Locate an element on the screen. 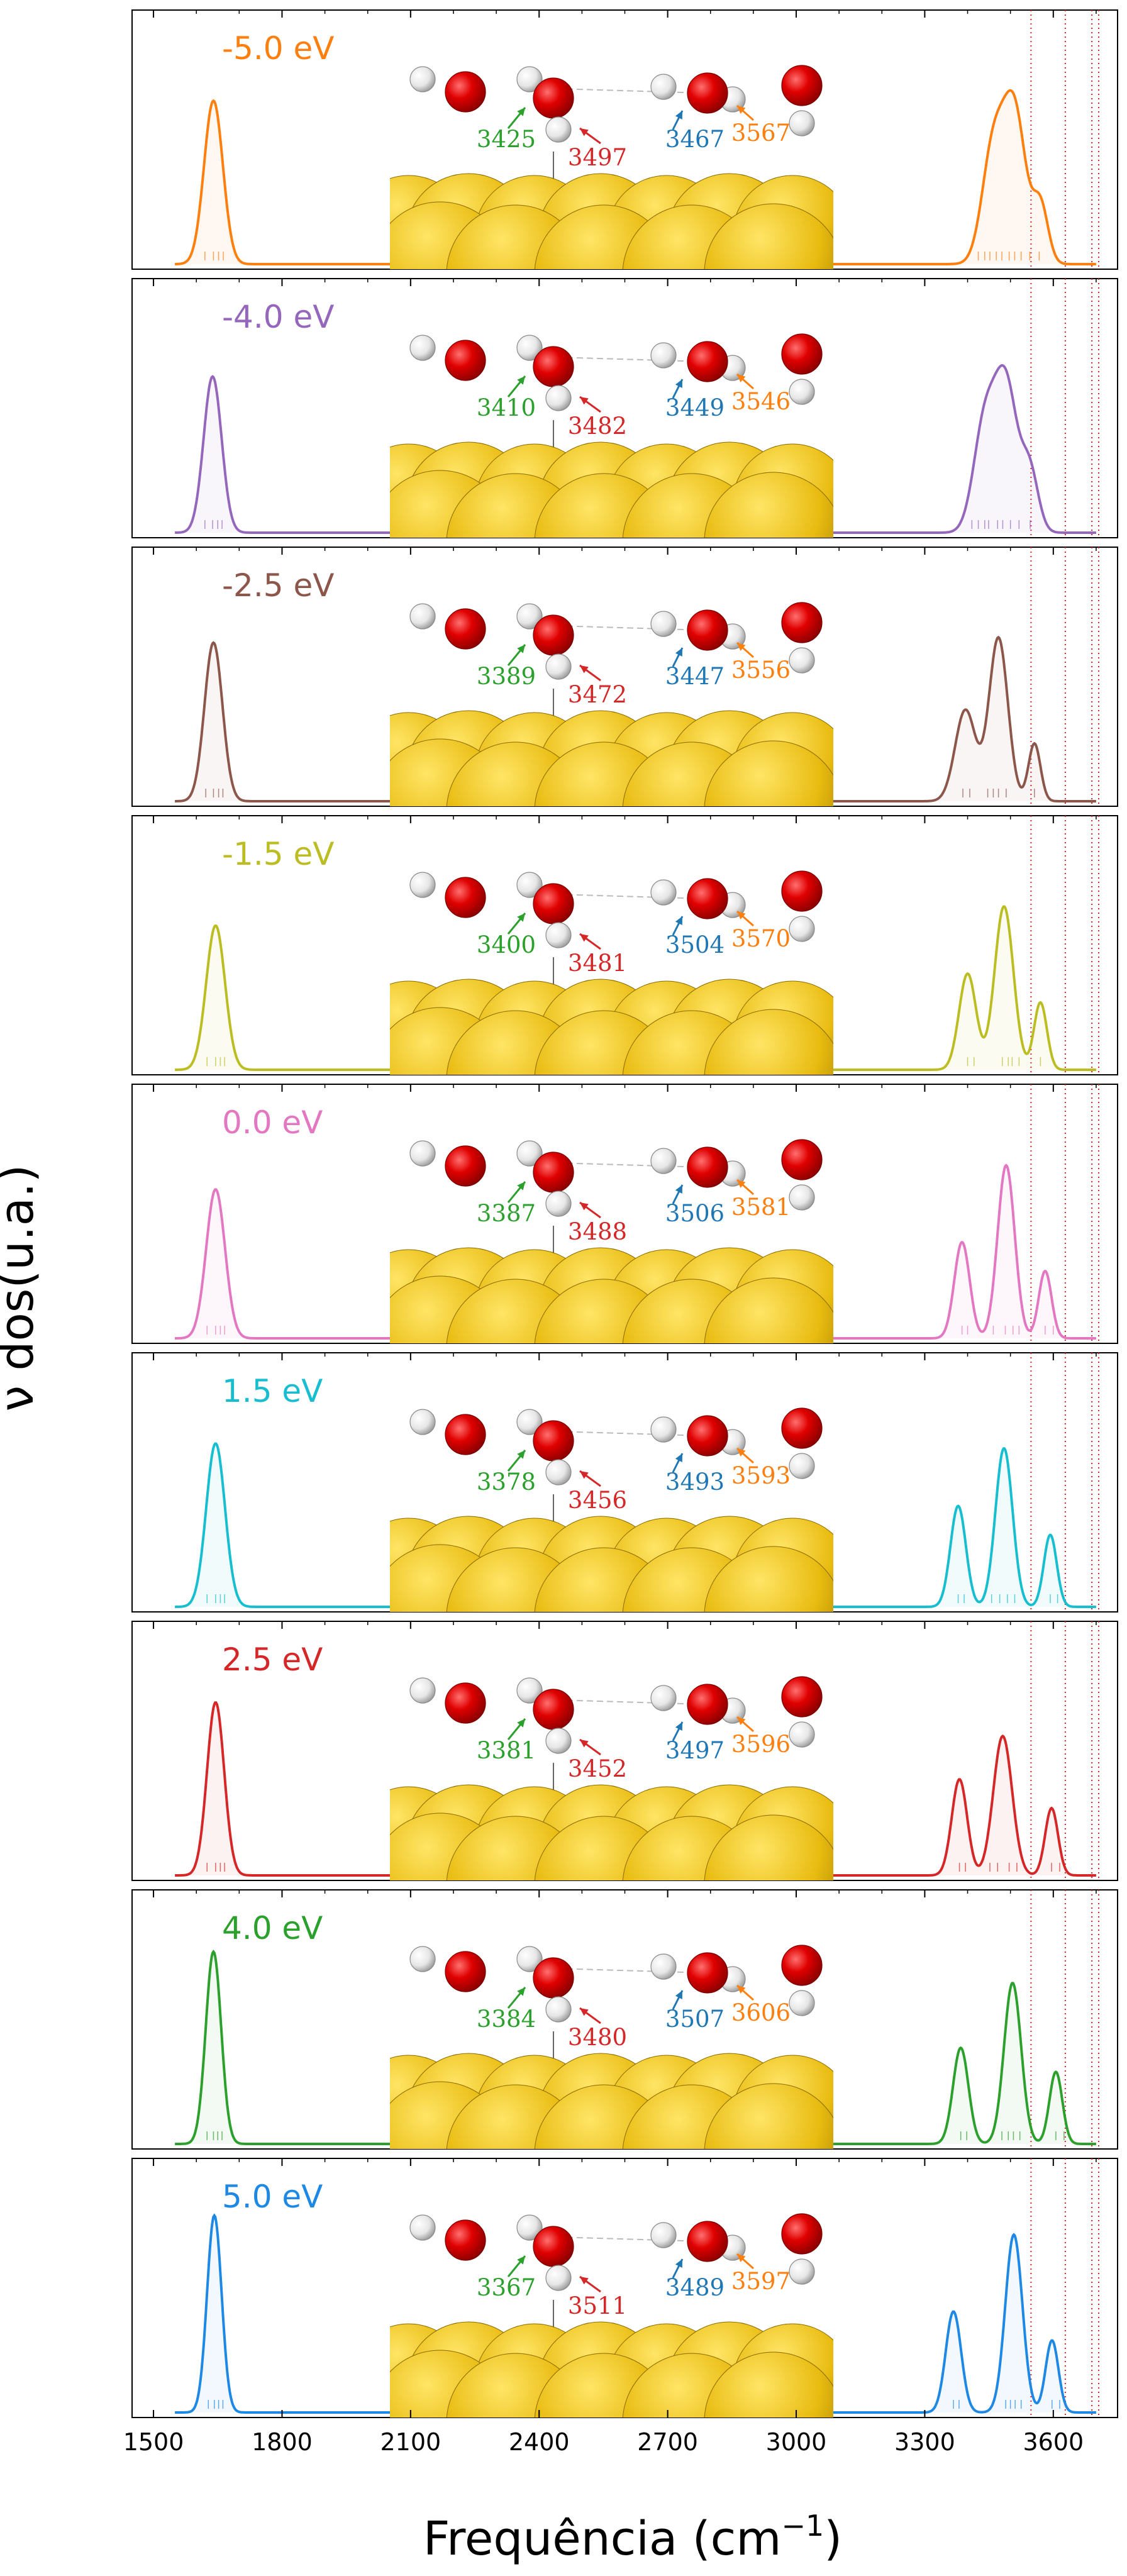  x-tick-label: 1500 is located at coordinates (153, 2442).